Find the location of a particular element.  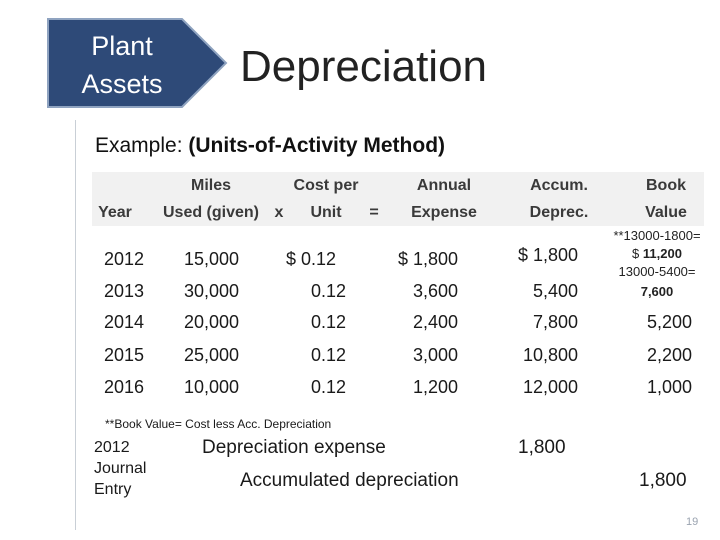

header-year: Year is located at coordinates (115, 212).